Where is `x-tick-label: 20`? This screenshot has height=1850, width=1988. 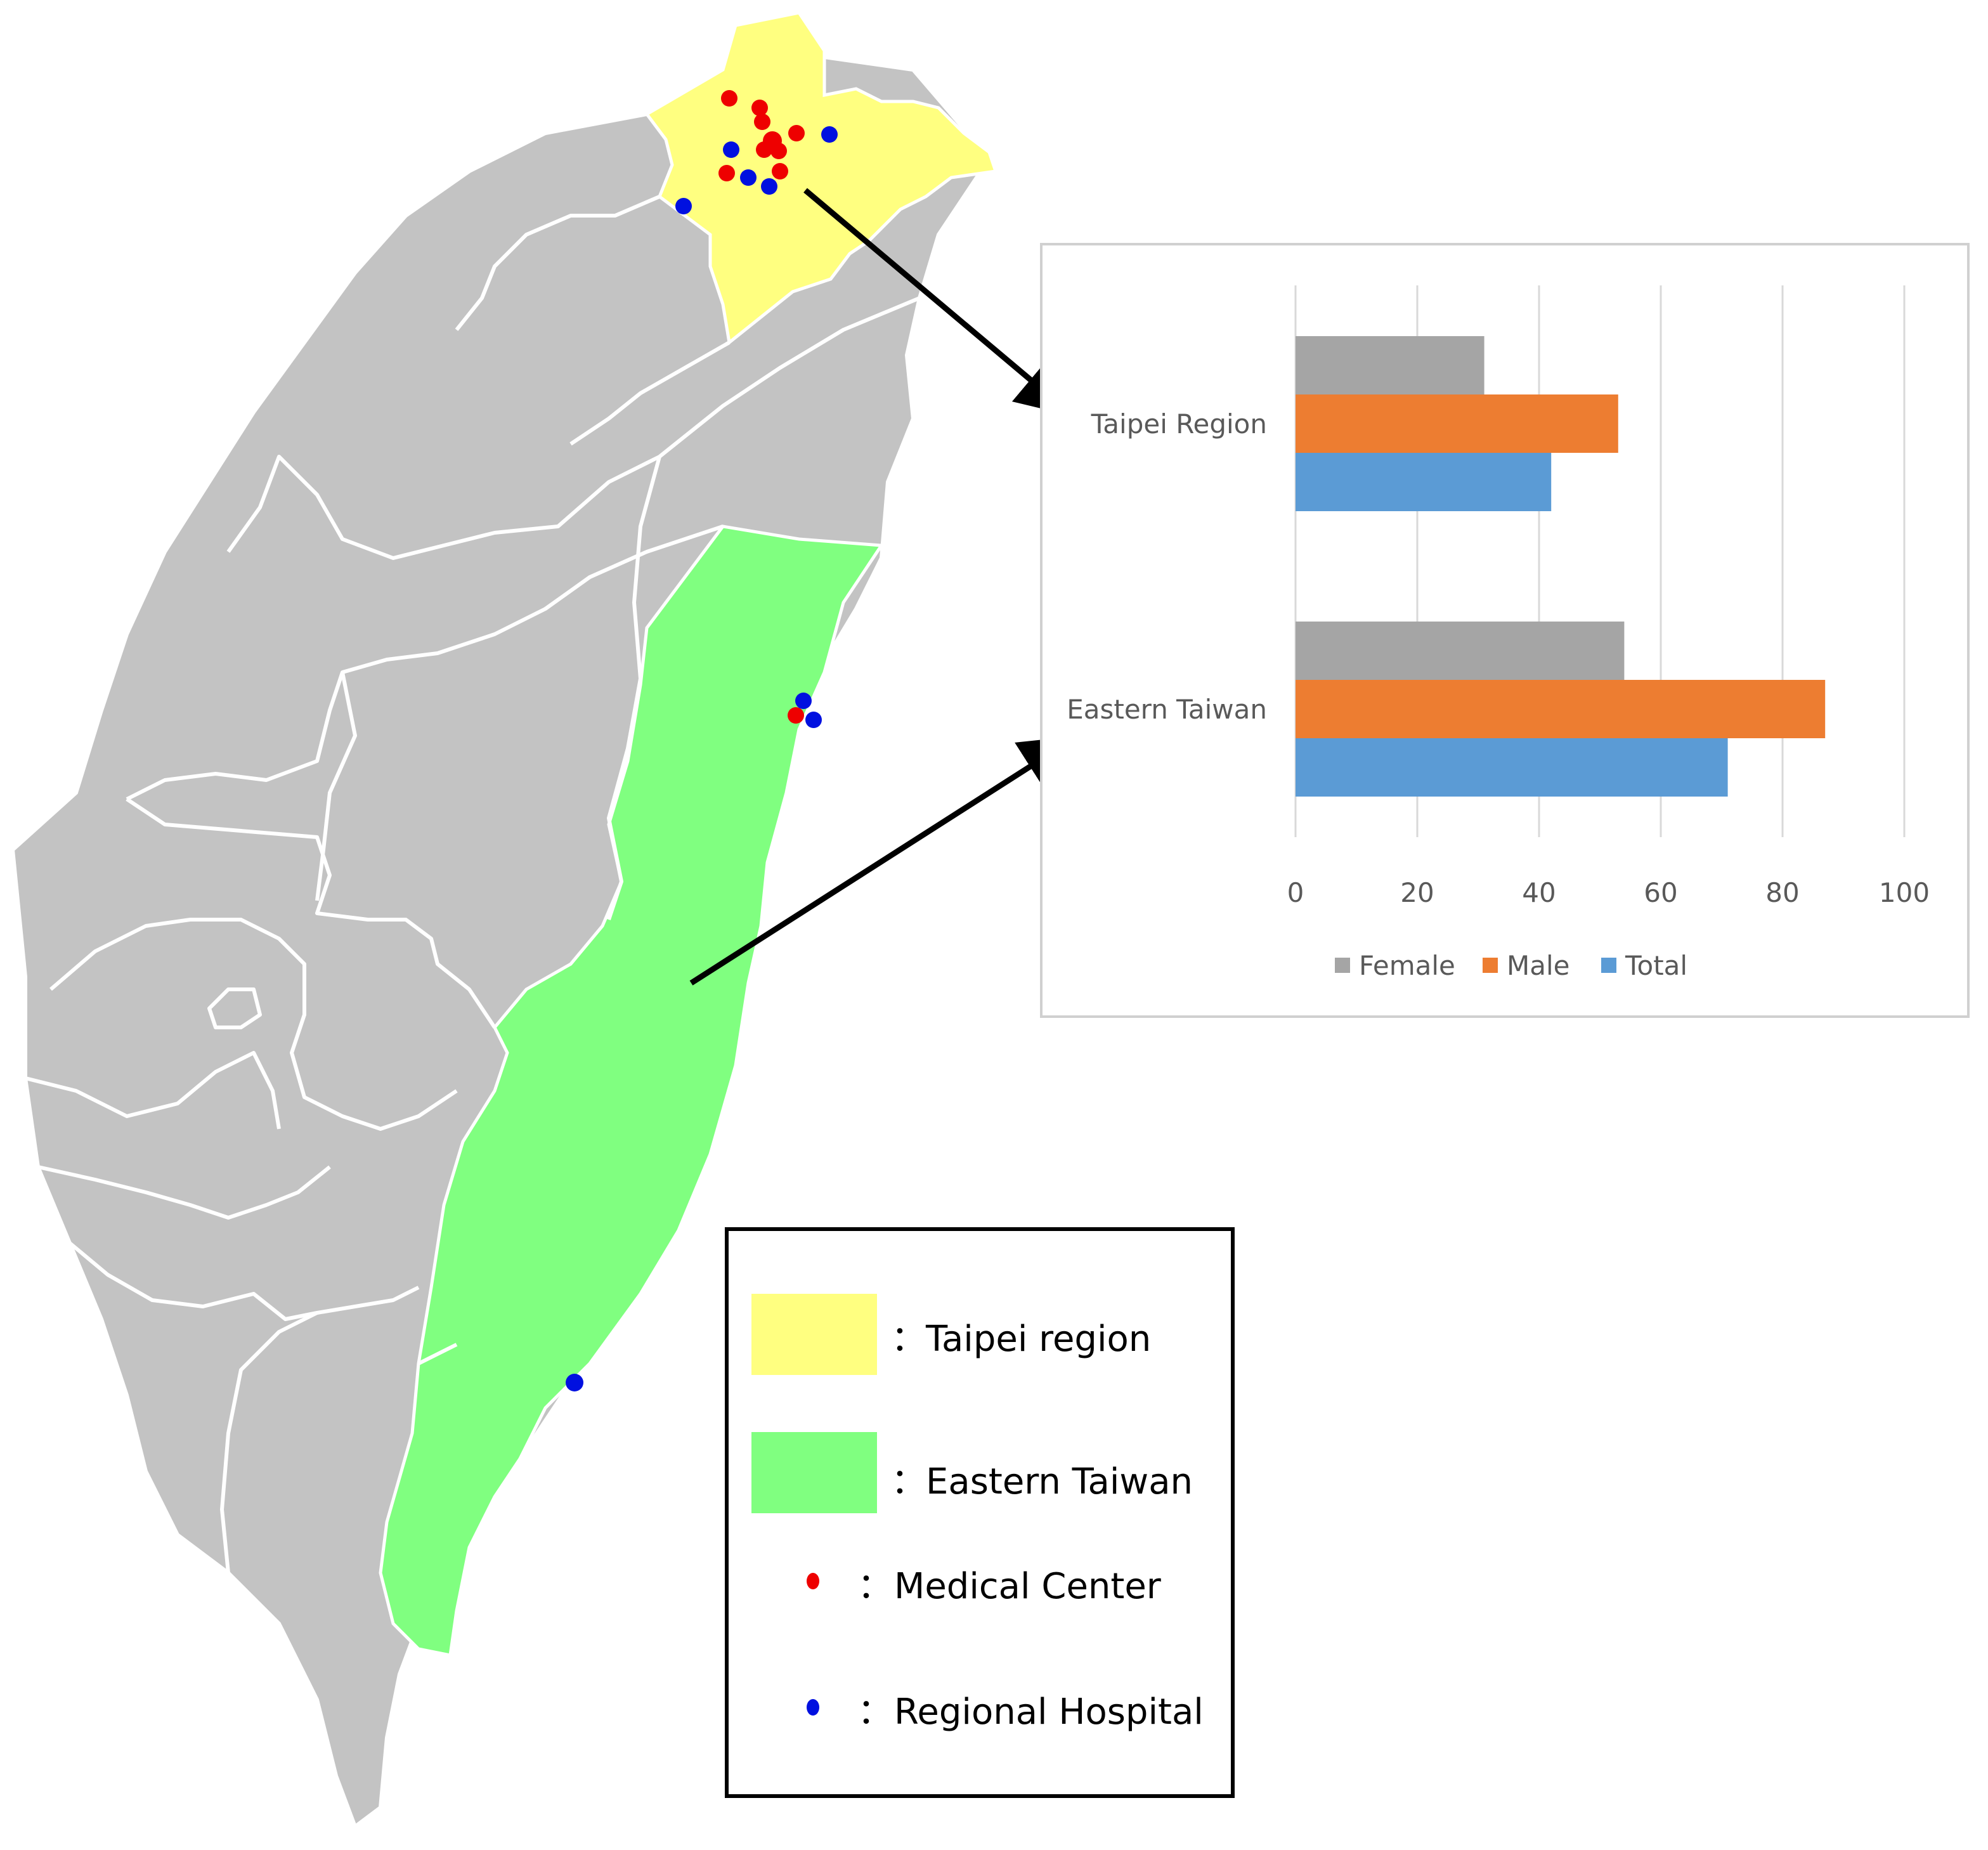
x-tick-label: 20 is located at coordinates (1417, 893).